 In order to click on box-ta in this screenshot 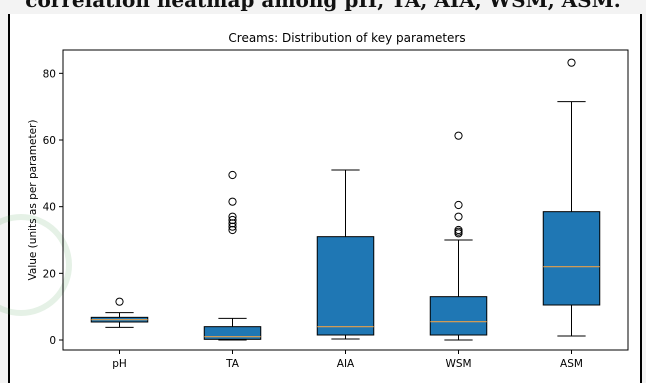, I will do `click(232, 333)`.